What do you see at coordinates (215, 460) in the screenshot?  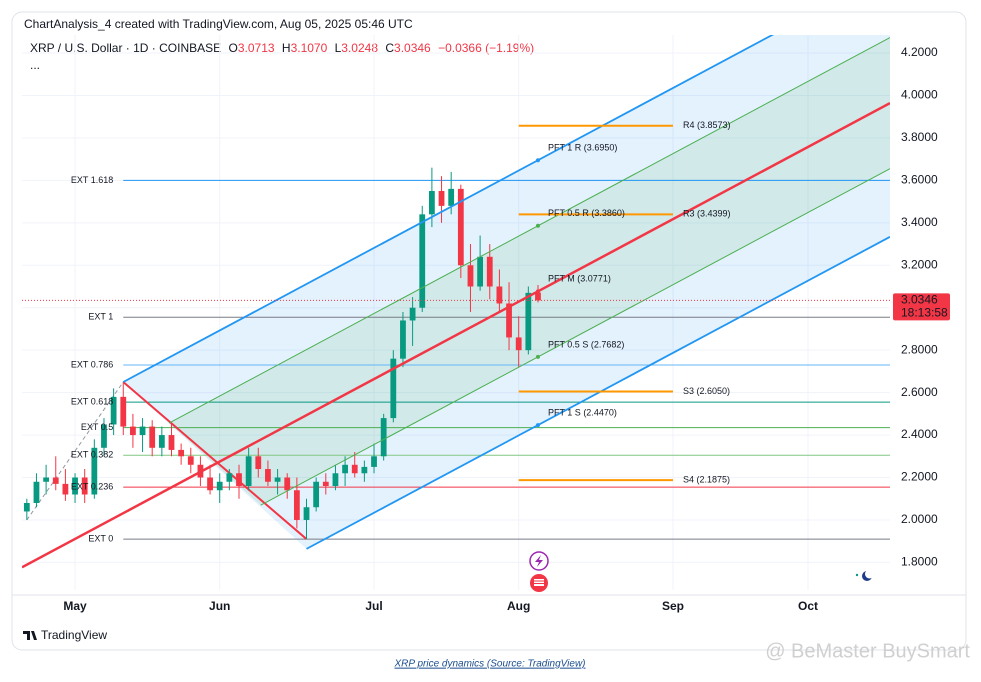 I see `pitchfork-base` at bounding box center [215, 460].